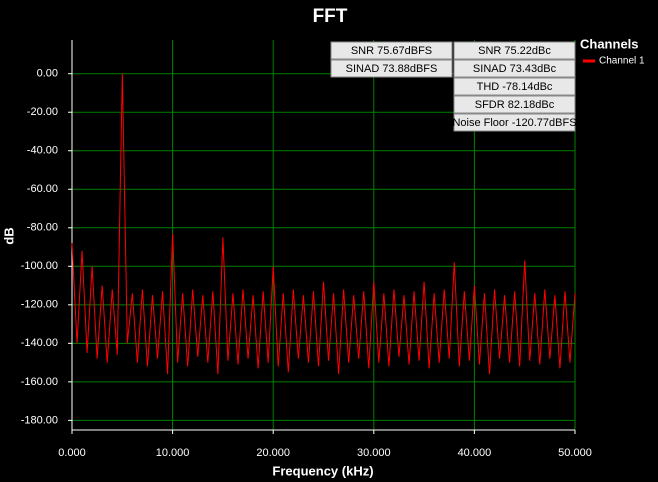 The width and height of the screenshot is (658, 482). I want to click on stat-text: THD -78.14dBc, so click(515, 87).